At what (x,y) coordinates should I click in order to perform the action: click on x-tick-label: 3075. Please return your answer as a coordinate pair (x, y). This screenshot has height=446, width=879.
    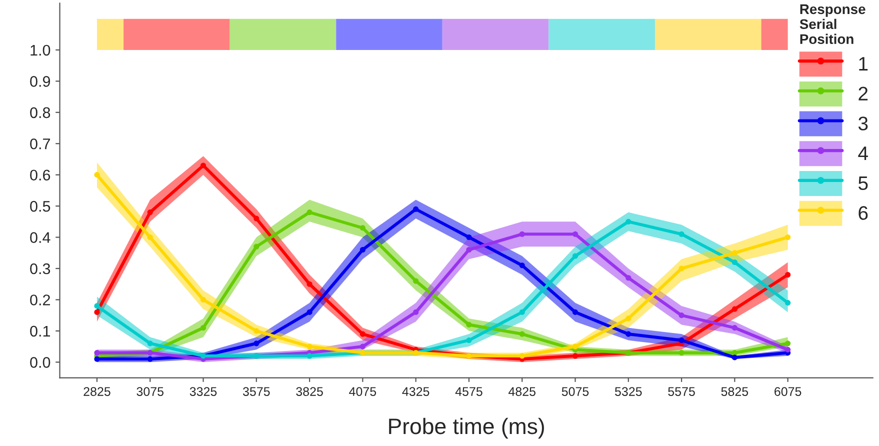
    Looking at the image, I should click on (150, 391).